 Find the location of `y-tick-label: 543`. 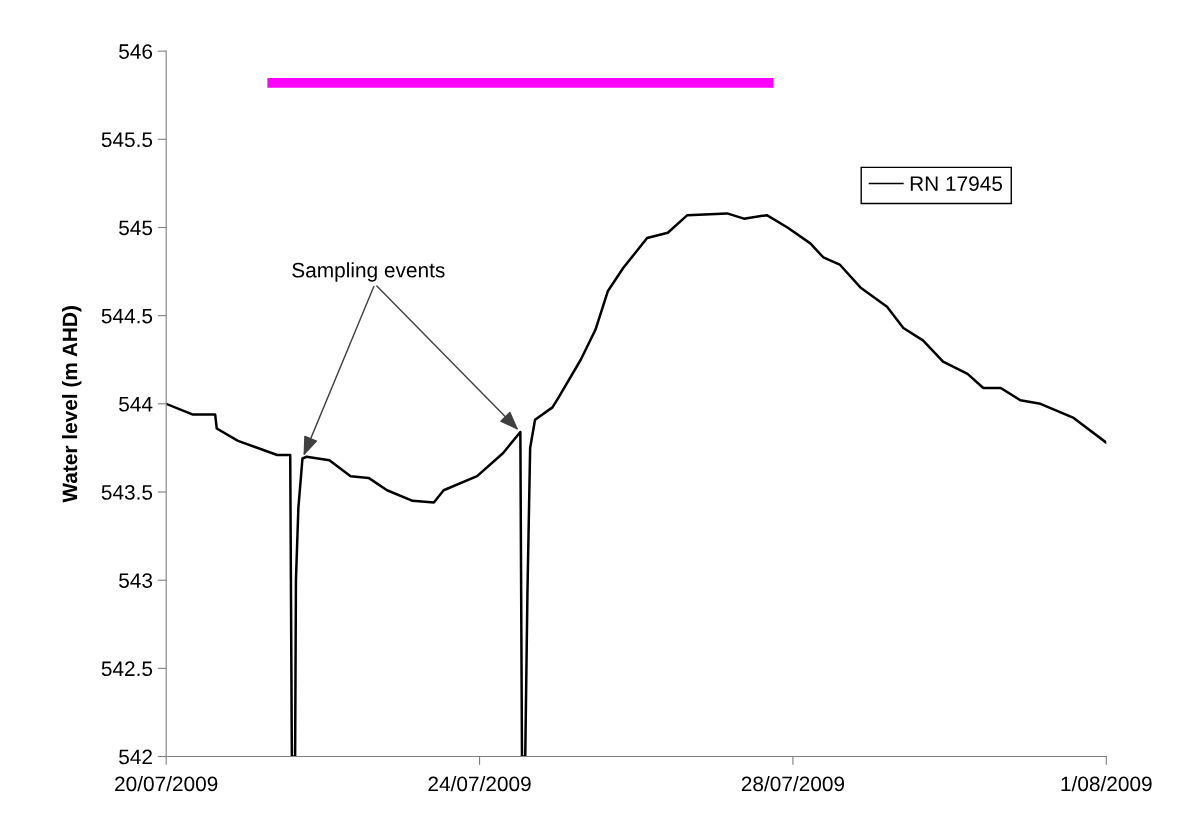

y-tick-label: 543 is located at coordinates (136, 580).